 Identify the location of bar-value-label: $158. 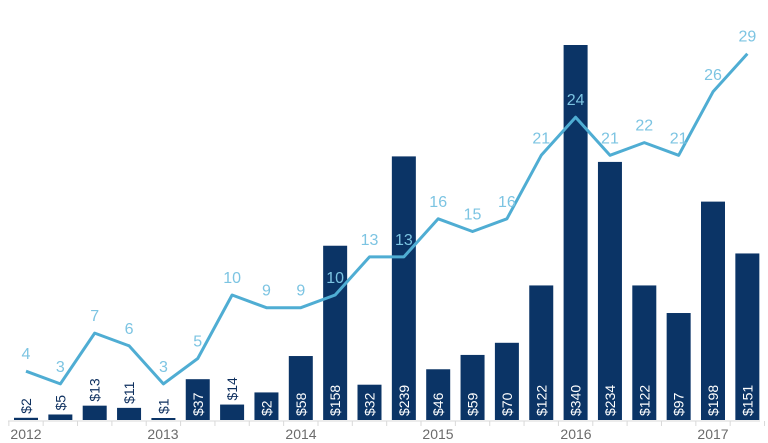
(335, 400).